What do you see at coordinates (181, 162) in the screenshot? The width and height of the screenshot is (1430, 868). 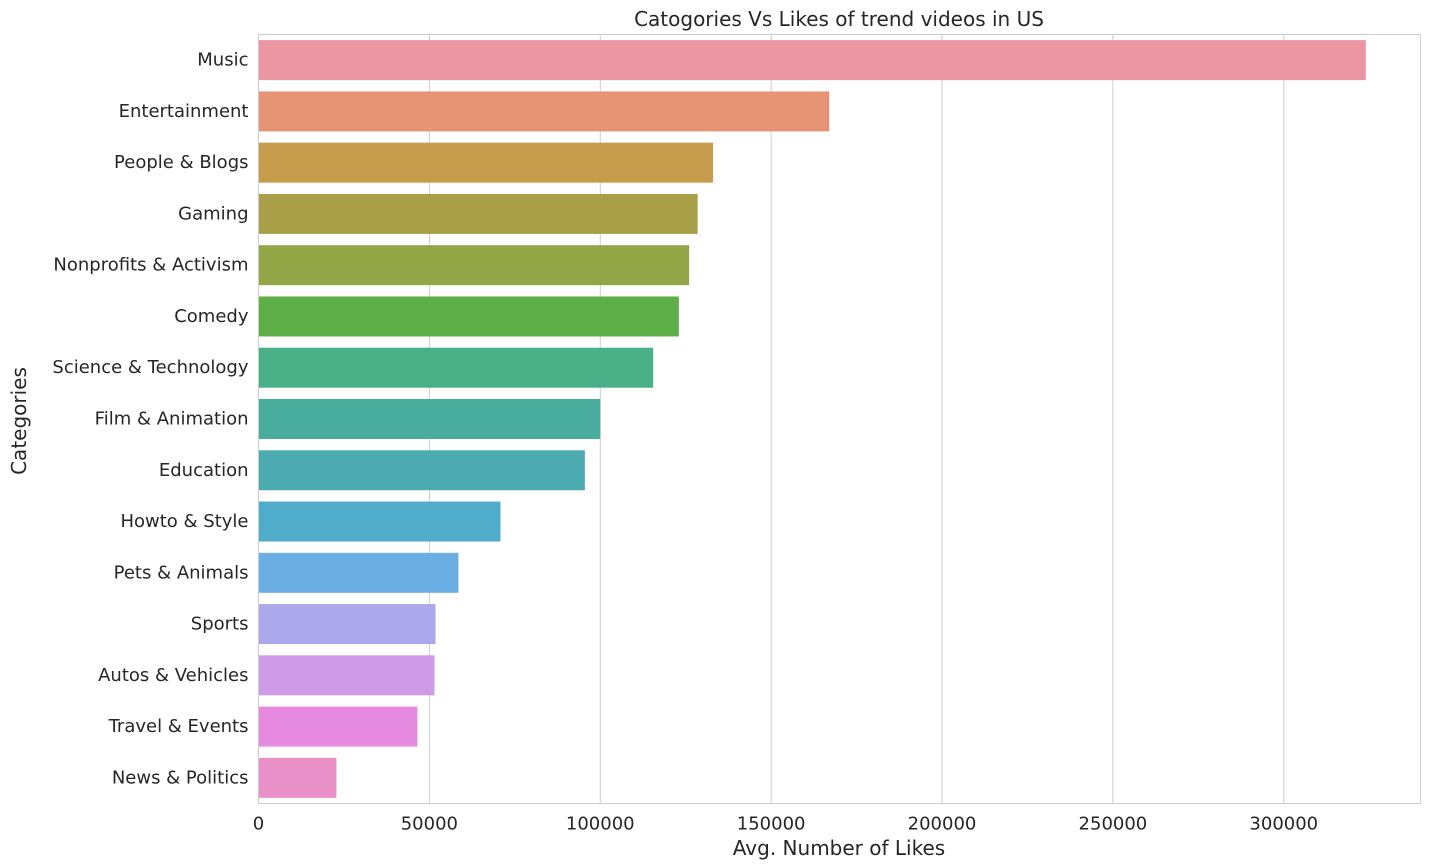 I see `y-tick-label: People & Blogs` at bounding box center [181, 162].